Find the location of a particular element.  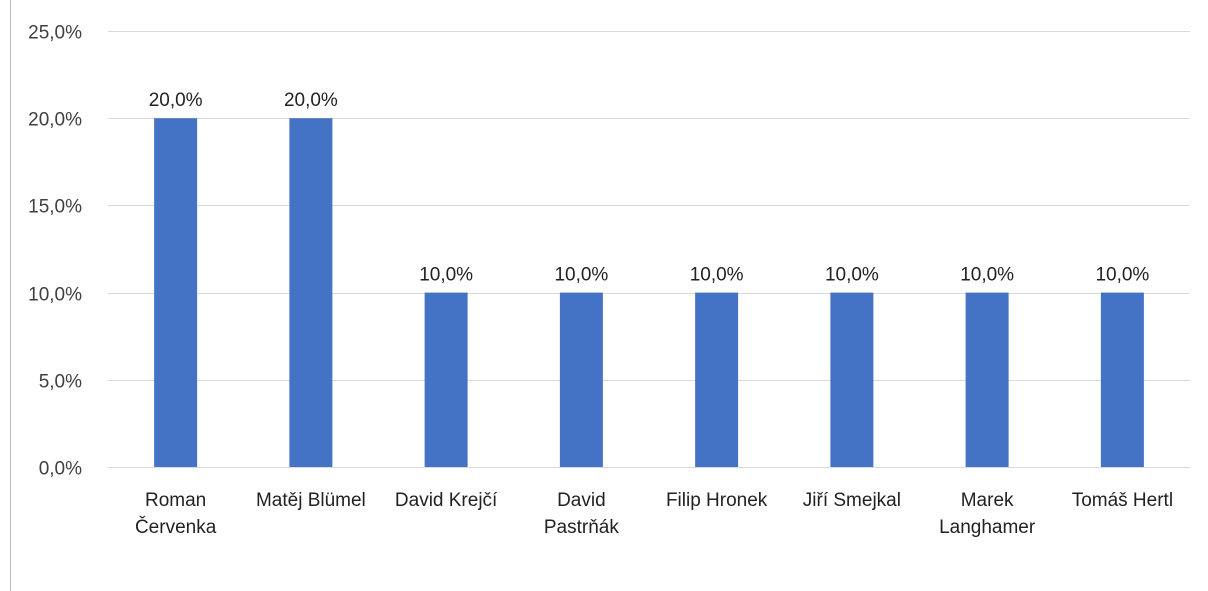

x-category-label: Jiří Smejkal is located at coordinates (852, 500).